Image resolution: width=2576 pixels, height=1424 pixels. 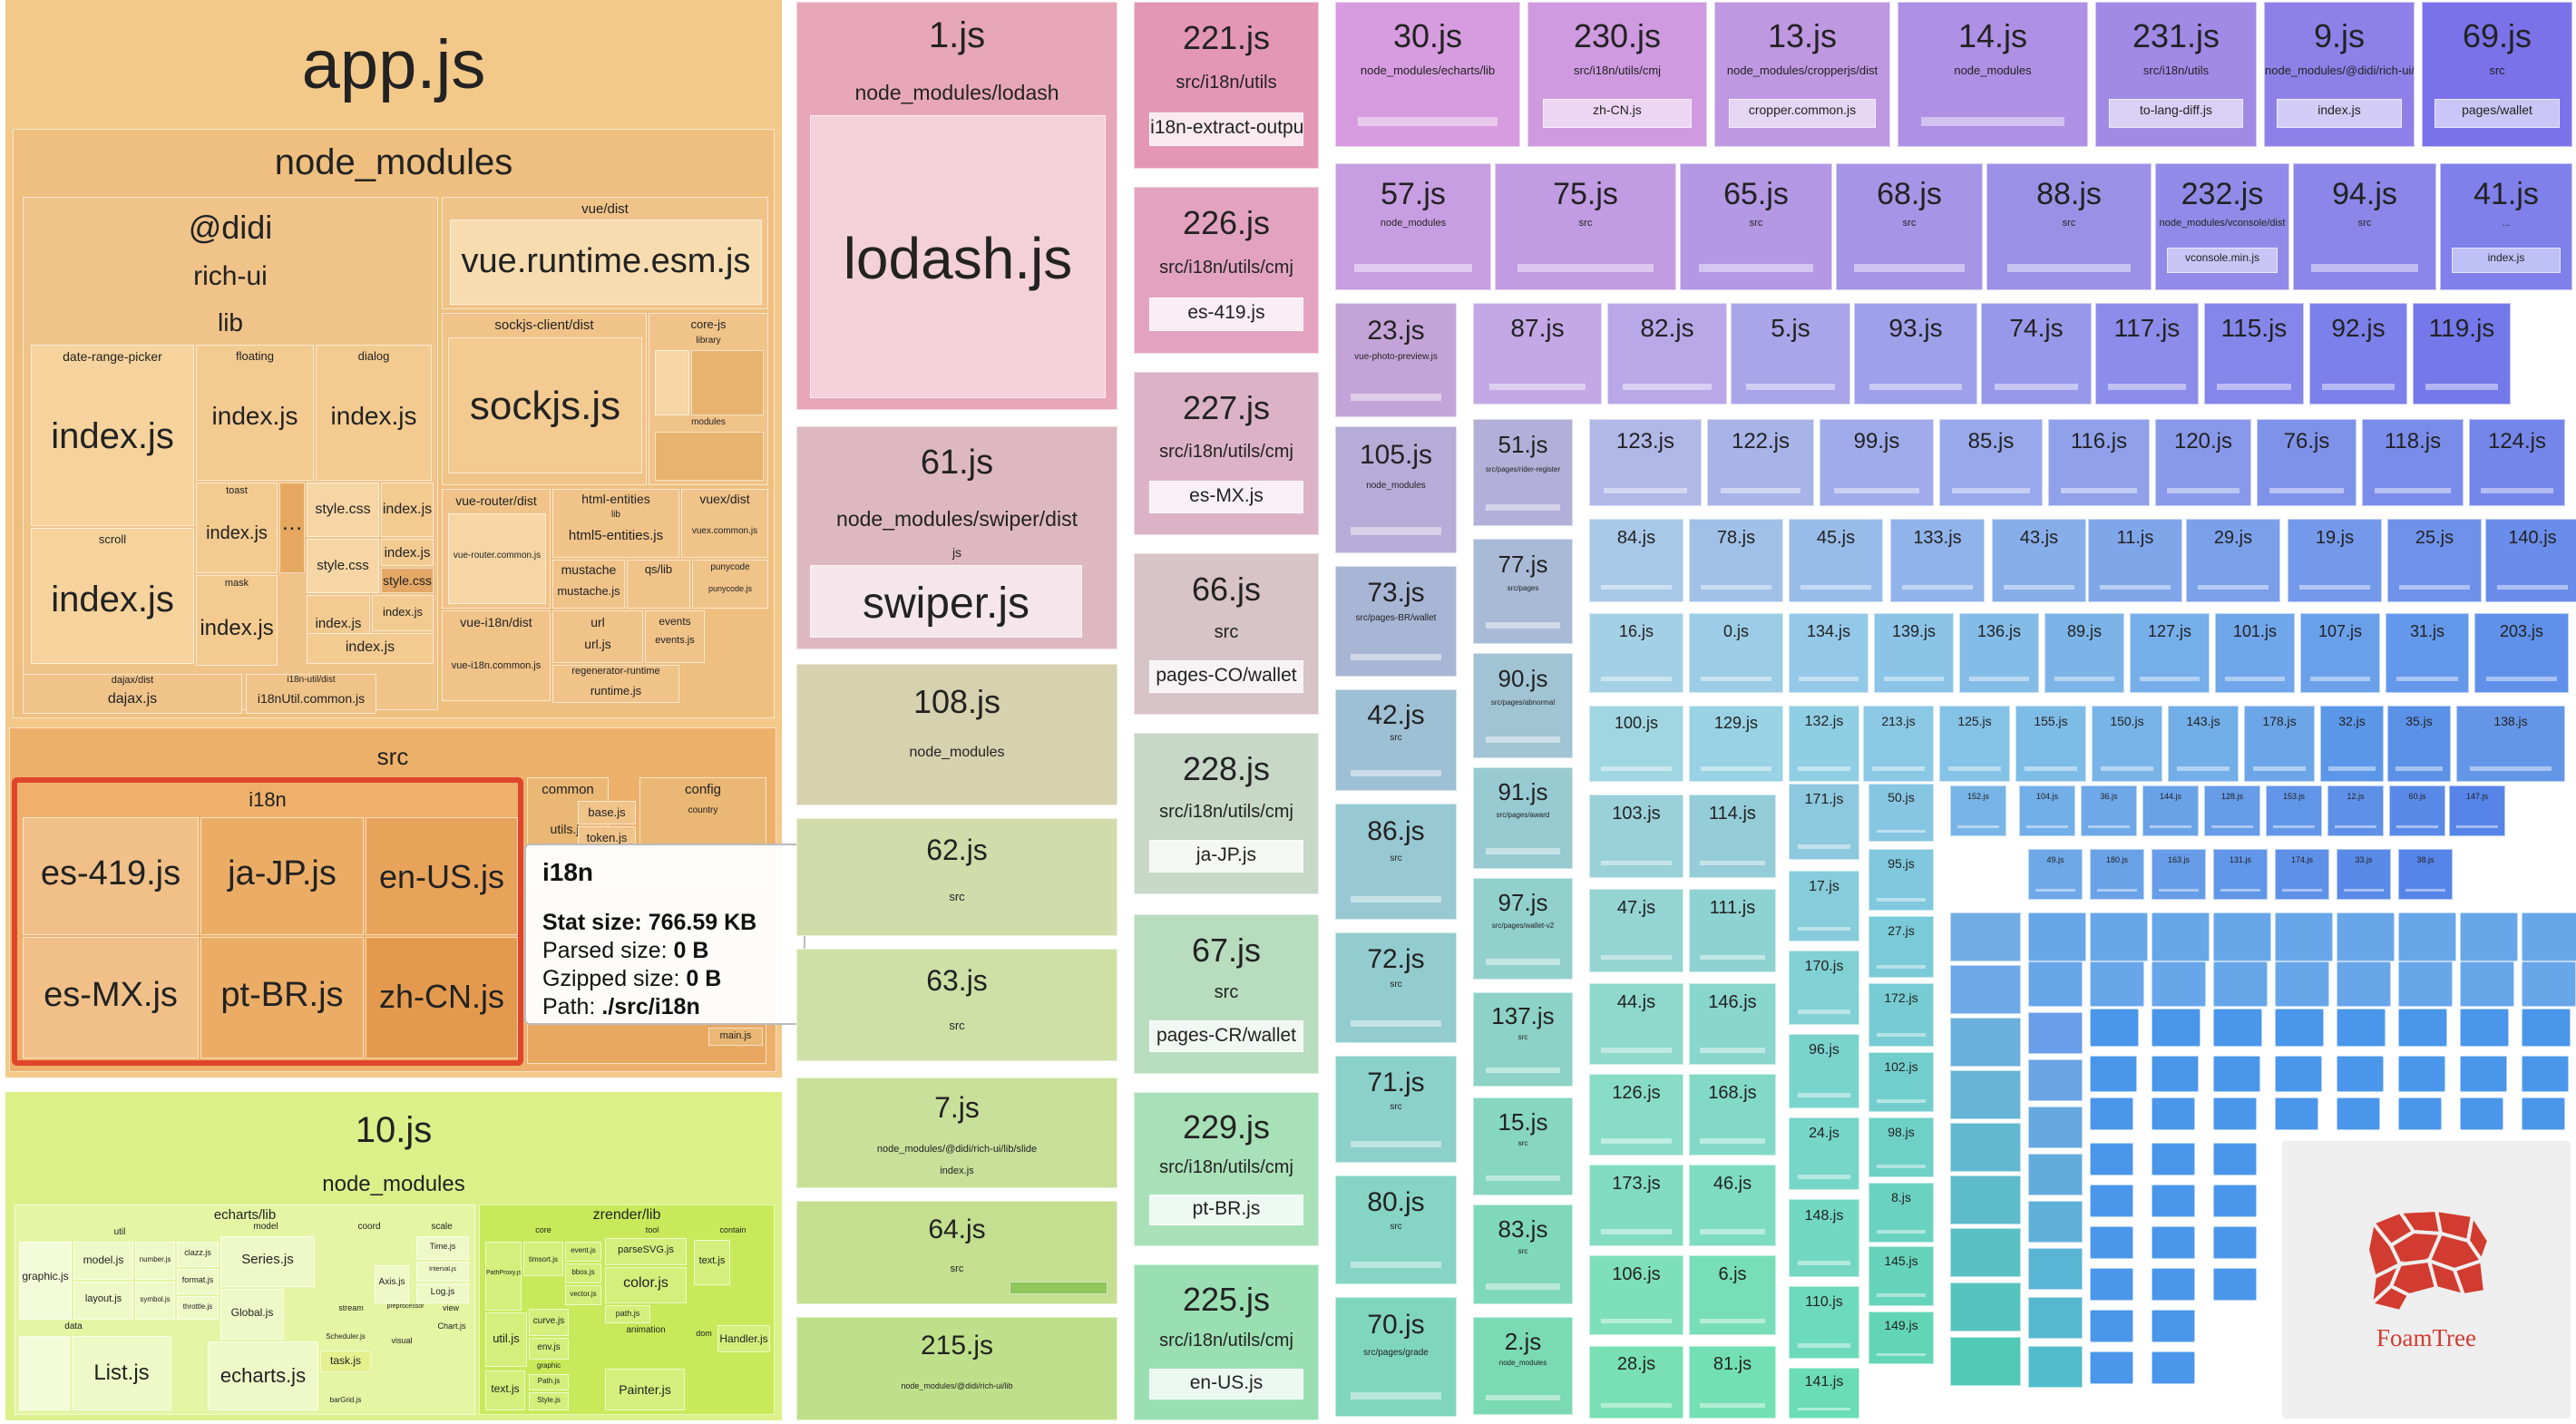 I want to click on index-js-6: index.js, so click(x=237, y=628).